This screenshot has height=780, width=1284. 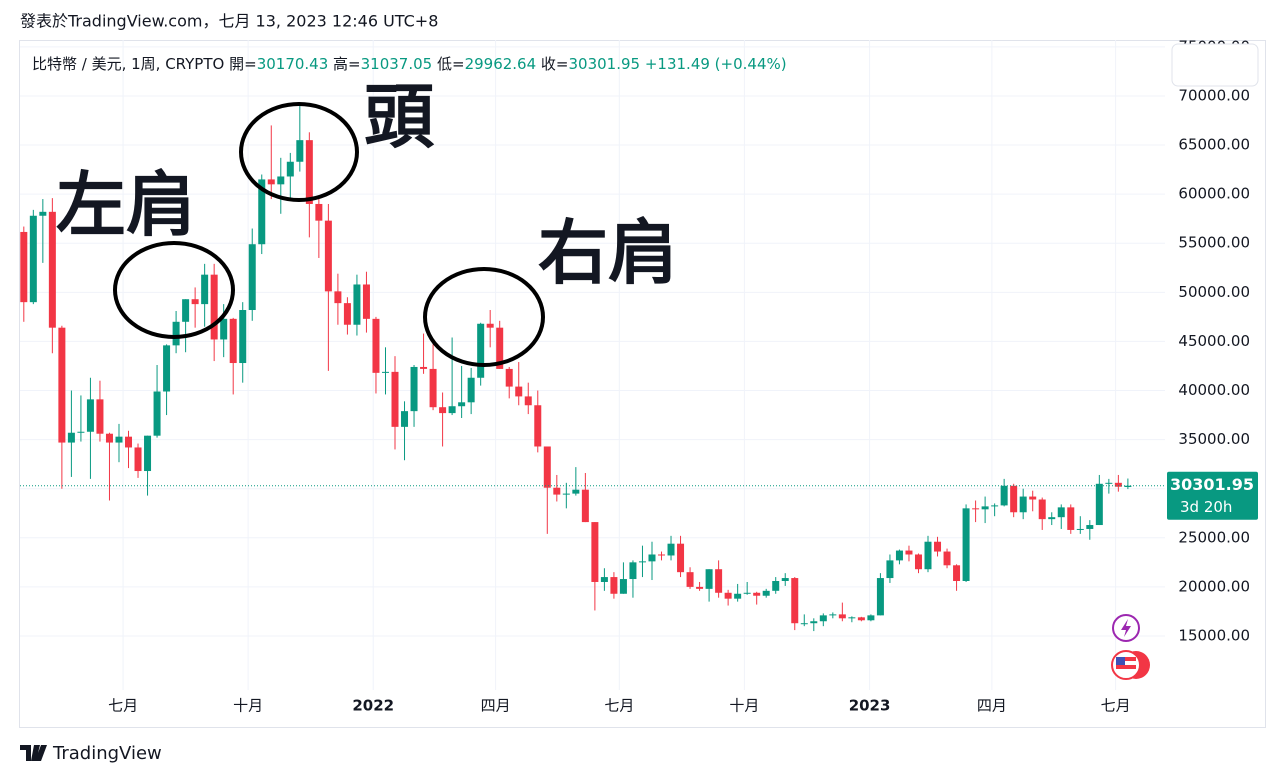 What do you see at coordinates (399, 117) in the screenshot?
I see `annotation: 頭` at bounding box center [399, 117].